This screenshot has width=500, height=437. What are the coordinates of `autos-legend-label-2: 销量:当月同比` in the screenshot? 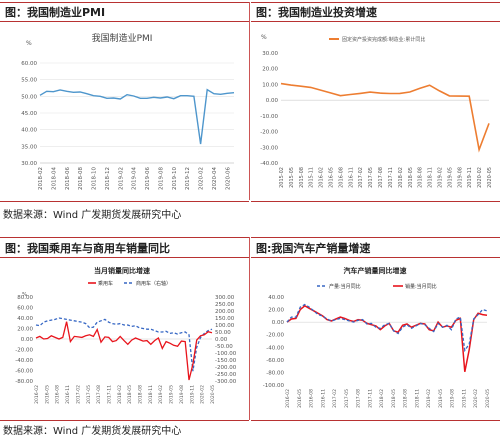 It's located at (421, 286).